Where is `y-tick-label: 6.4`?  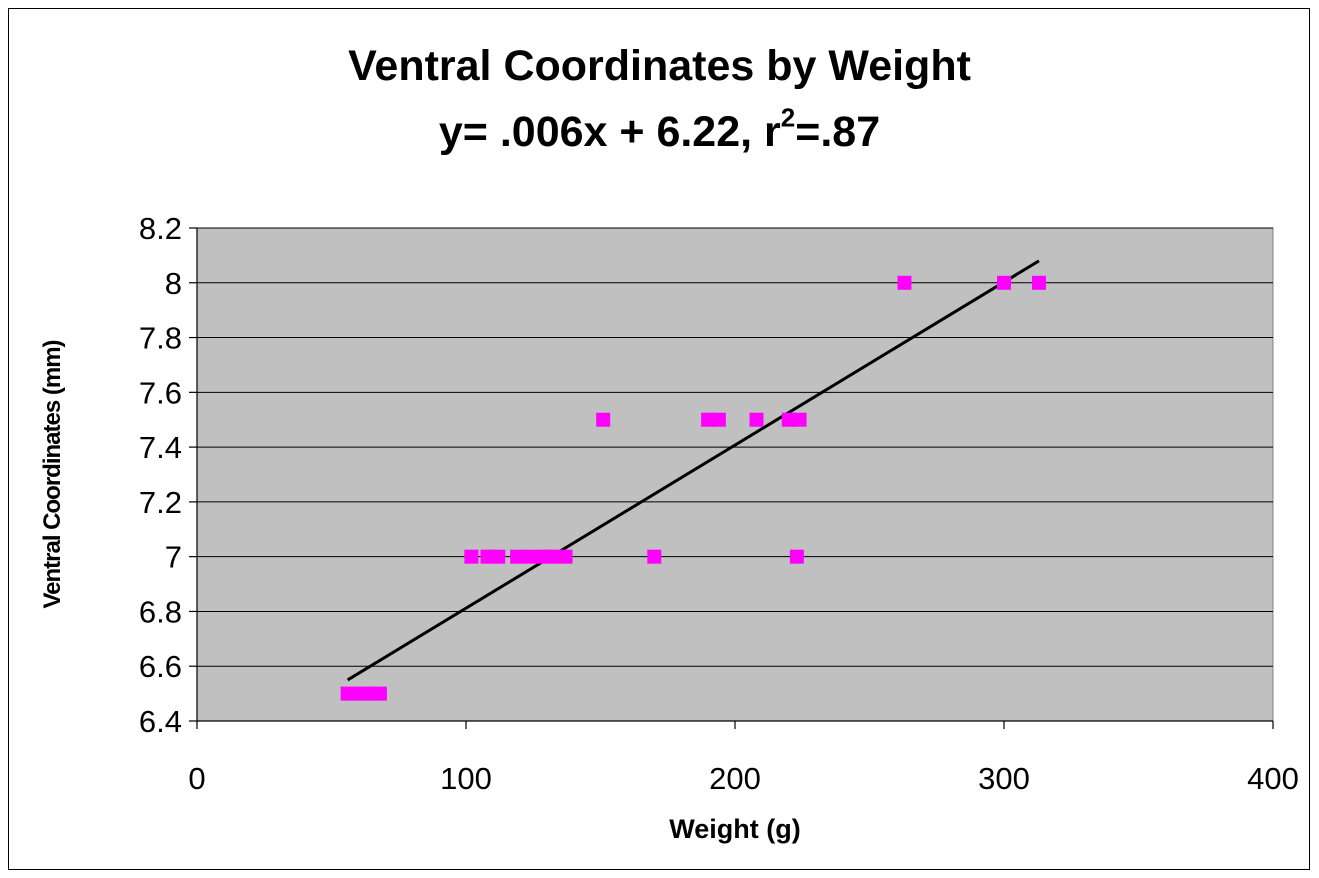 y-tick-label: 6.4 is located at coordinates (160, 721).